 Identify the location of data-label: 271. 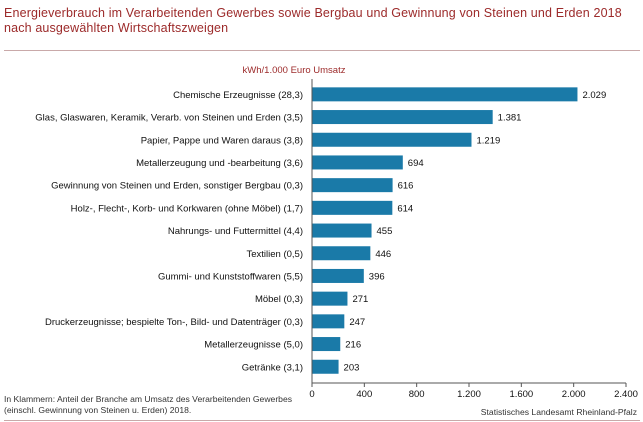
(360, 299).